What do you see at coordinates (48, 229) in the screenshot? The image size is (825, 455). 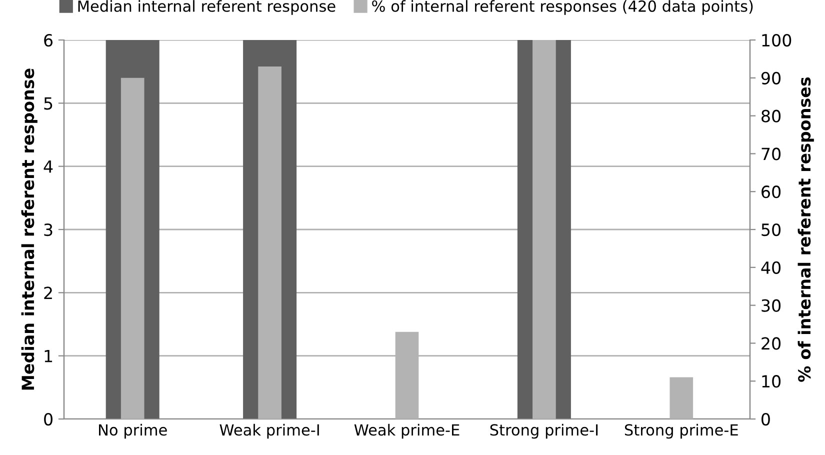 I see `y-tick-label: 3` at bounding box center [48, 229].